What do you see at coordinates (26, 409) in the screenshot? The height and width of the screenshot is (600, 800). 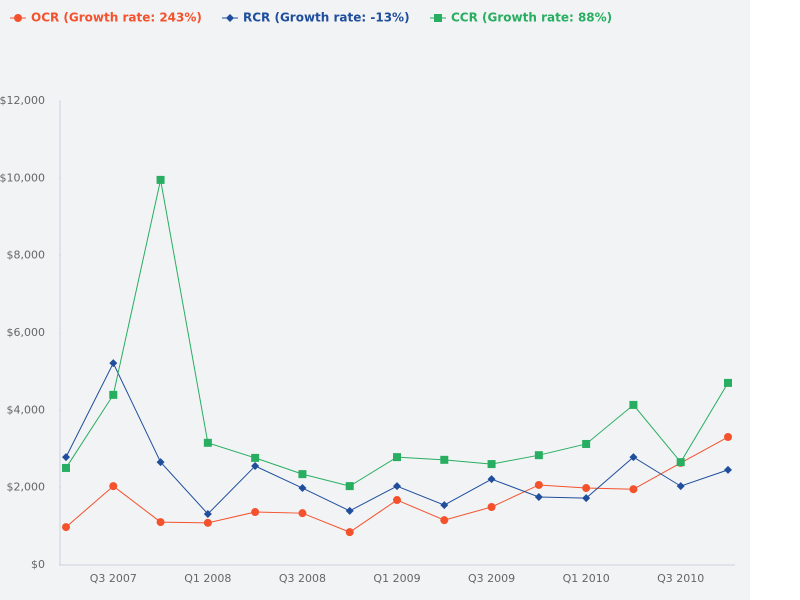 I see `y-tick-label: $4,000` at bounding box center [26, 409].